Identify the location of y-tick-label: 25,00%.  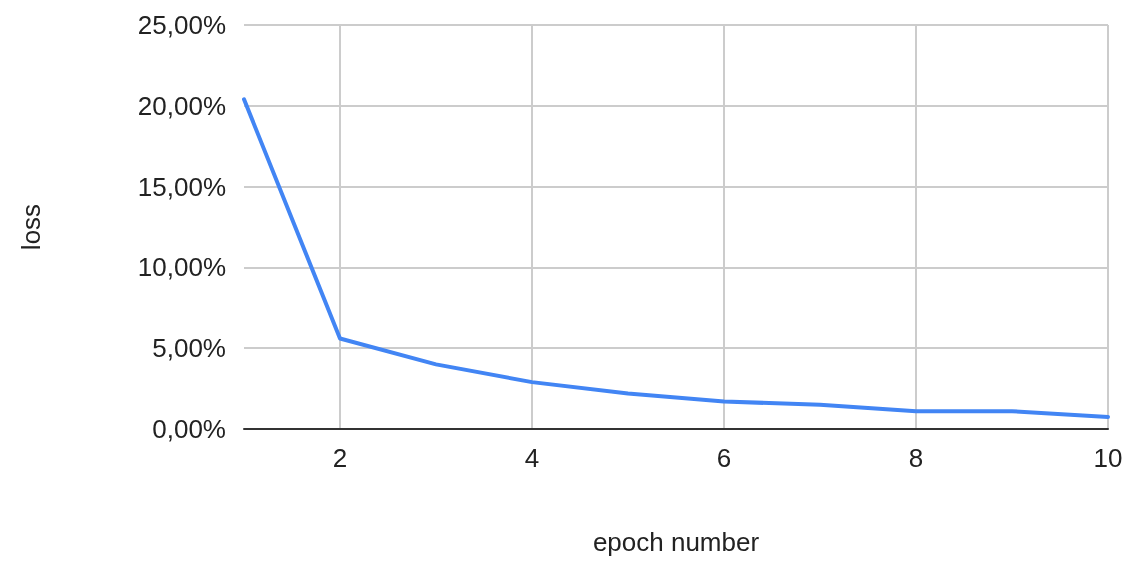
(181, 25).